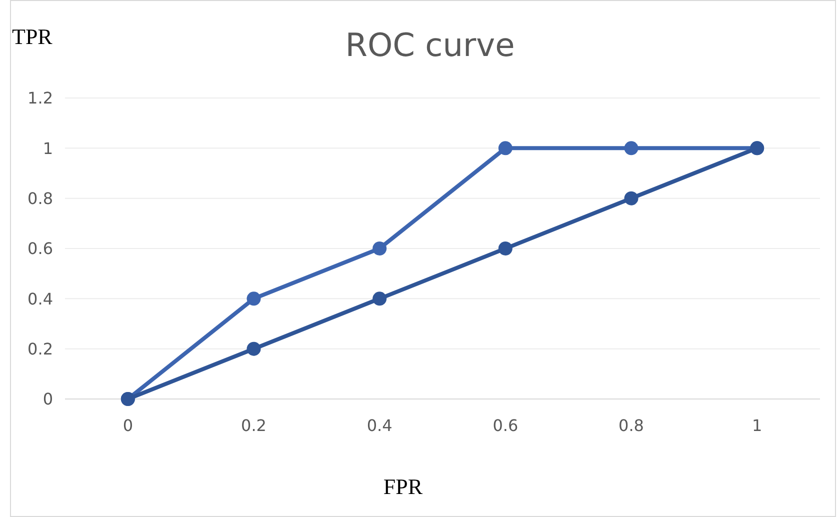 The width and height of the screenshot is (837, 517). Describe the element at coordinates (379, 425) in the screenshot. I see `x-tick-label: 0.4` at that location.